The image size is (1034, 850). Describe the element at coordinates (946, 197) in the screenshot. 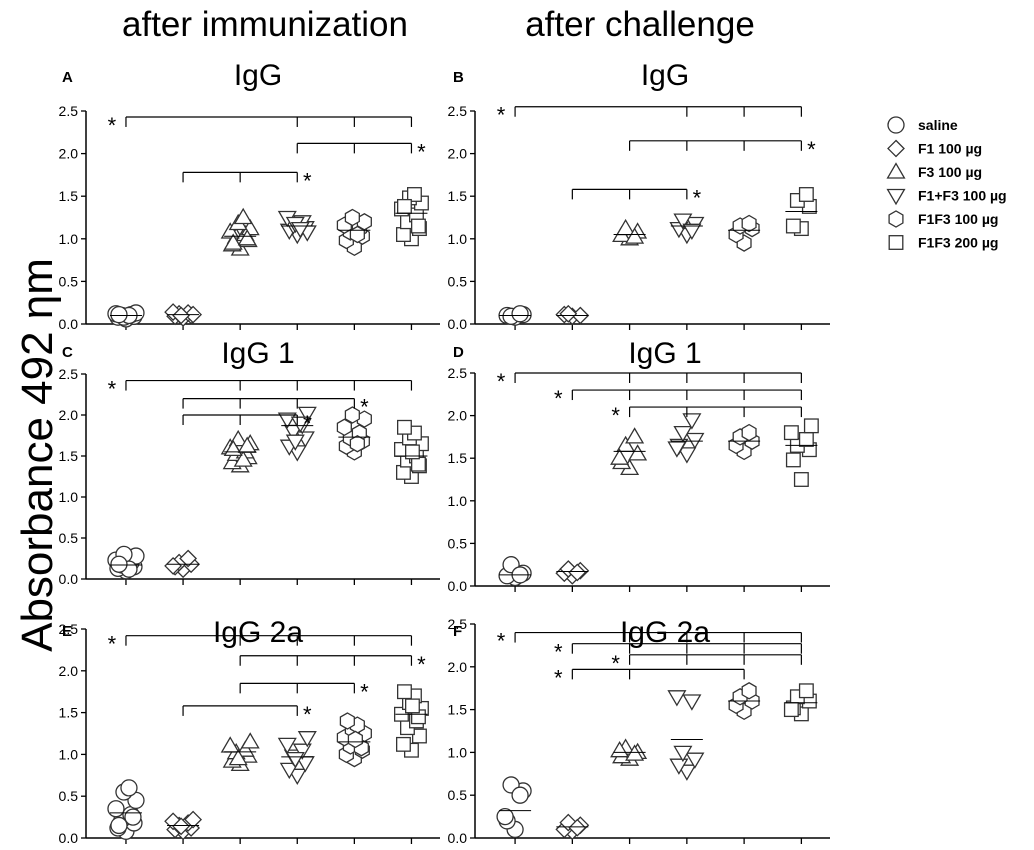

I see `legend-entry: F1+F3 100 µg` at that location.